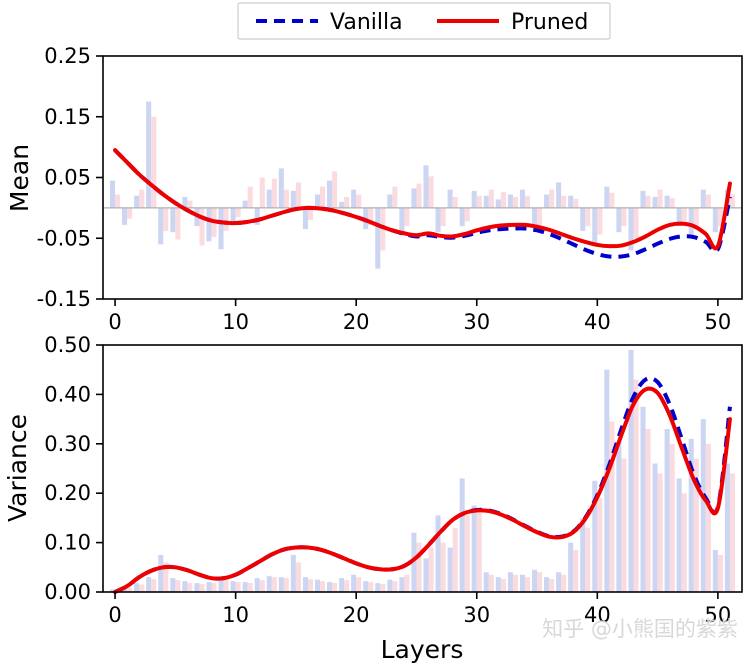 This screenshot has height=666, width=750. I want to click on variance-y-ticks: 0.50 0.40 0.30 0.20 0.10 0.00, so click(73, 468).